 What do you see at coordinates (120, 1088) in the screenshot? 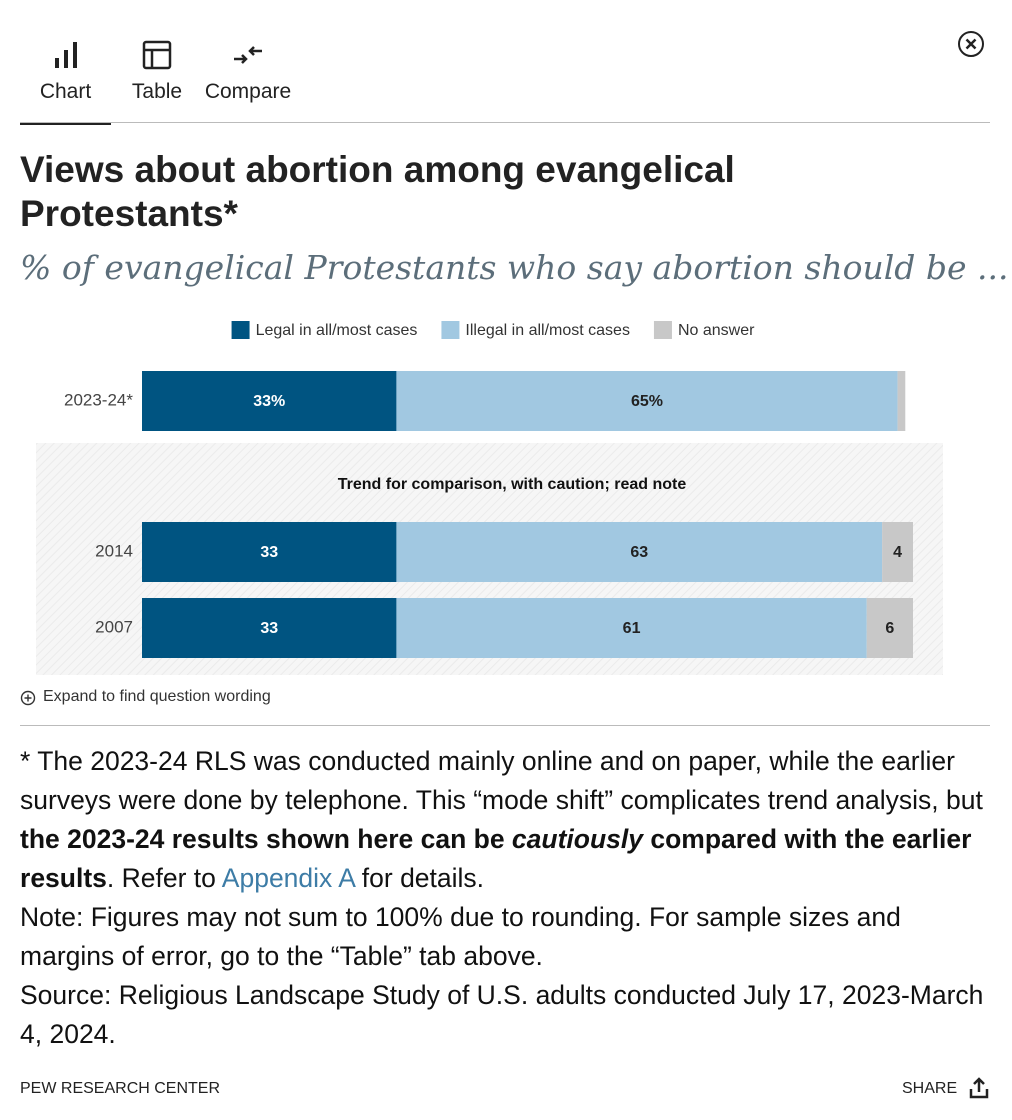
I see `brand: PEW RESEARCH CENTER` at bounding box center [120, 1088].